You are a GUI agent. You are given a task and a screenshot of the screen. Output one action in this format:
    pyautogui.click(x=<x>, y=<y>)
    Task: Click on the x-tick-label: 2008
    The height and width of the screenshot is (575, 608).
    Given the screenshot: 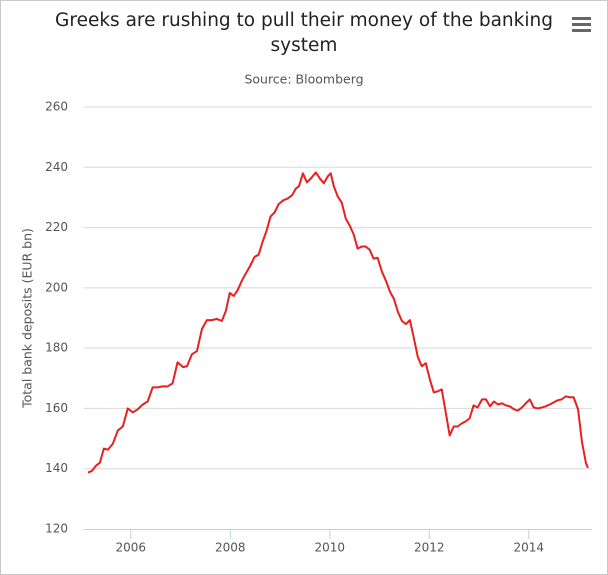 What is the action you would take?
    pyautogui.click(x=230, y=548)
    